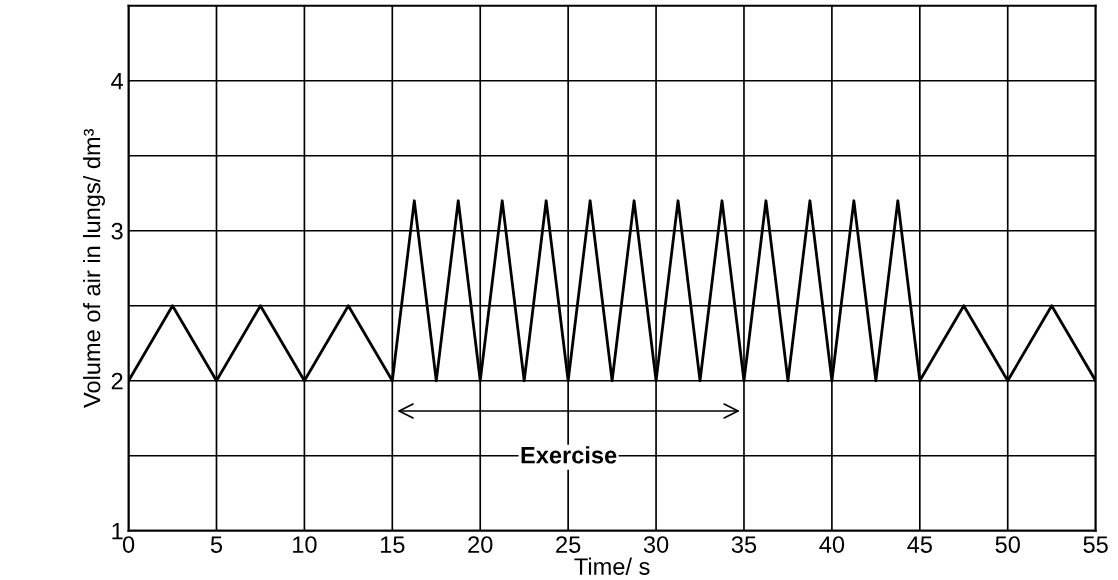  What do you see at coordinates (919, 544) in the screenshot?
I see `x-tick-label: 45` at bounding box center [919, 544].